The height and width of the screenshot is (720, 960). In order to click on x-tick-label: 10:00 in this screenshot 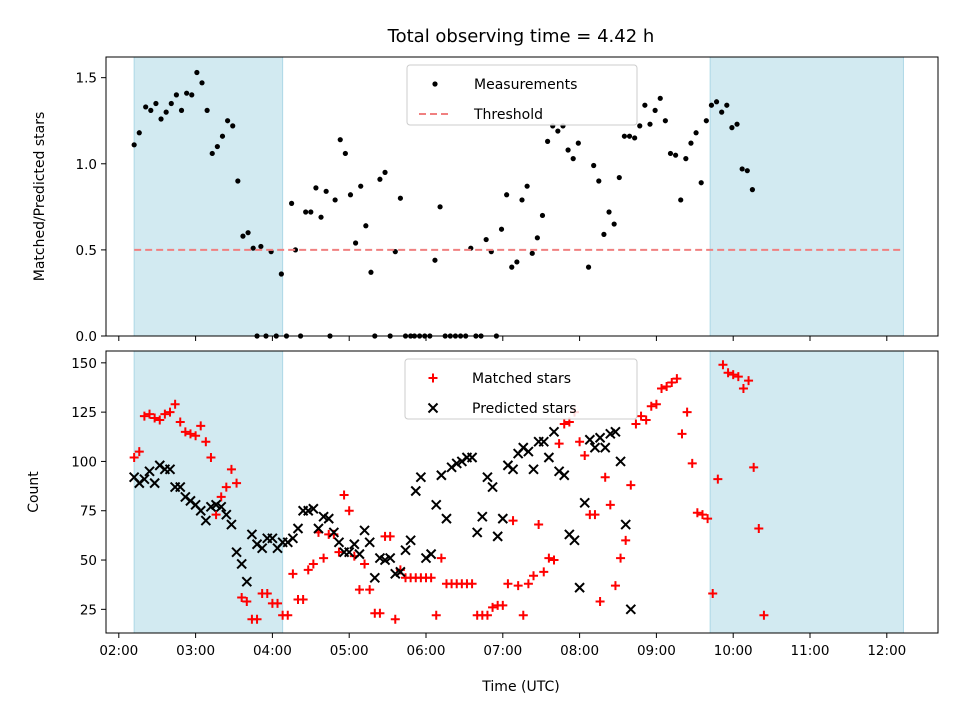, I will do `click(733, 651)`.